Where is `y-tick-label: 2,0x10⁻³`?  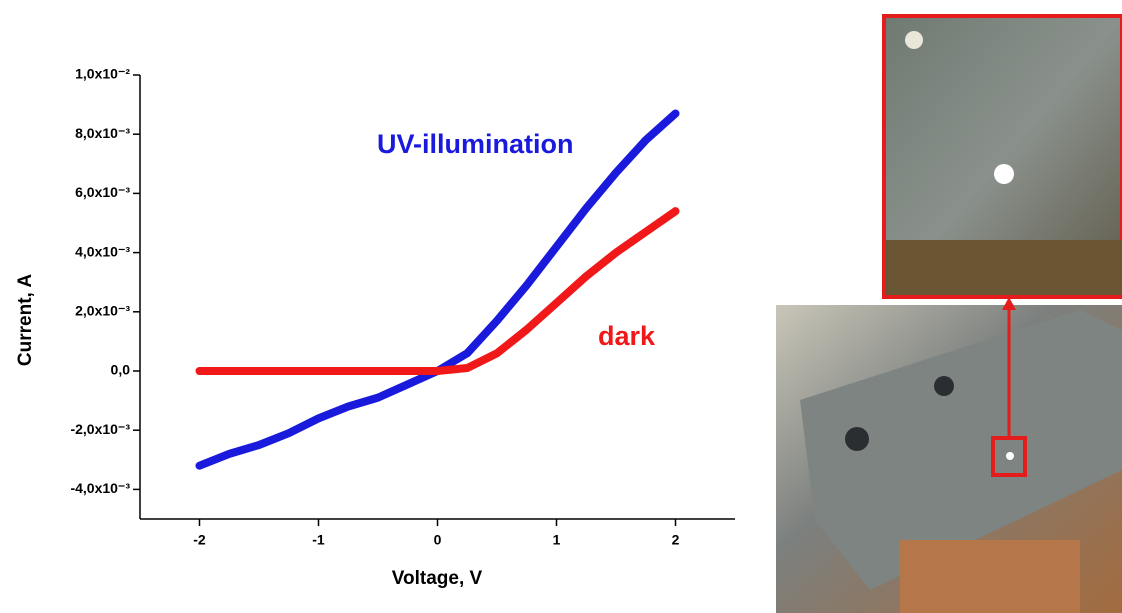 y-tick-label: 2,0x10⁻³ is located at coordinates (102, 311).